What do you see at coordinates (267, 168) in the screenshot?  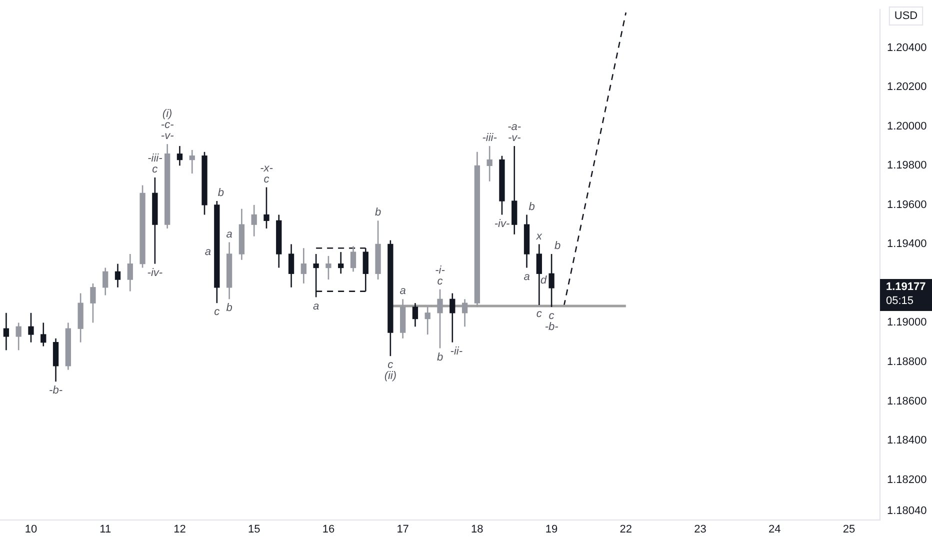 I see `annotation: -x-` at bounding box center [267, 168].